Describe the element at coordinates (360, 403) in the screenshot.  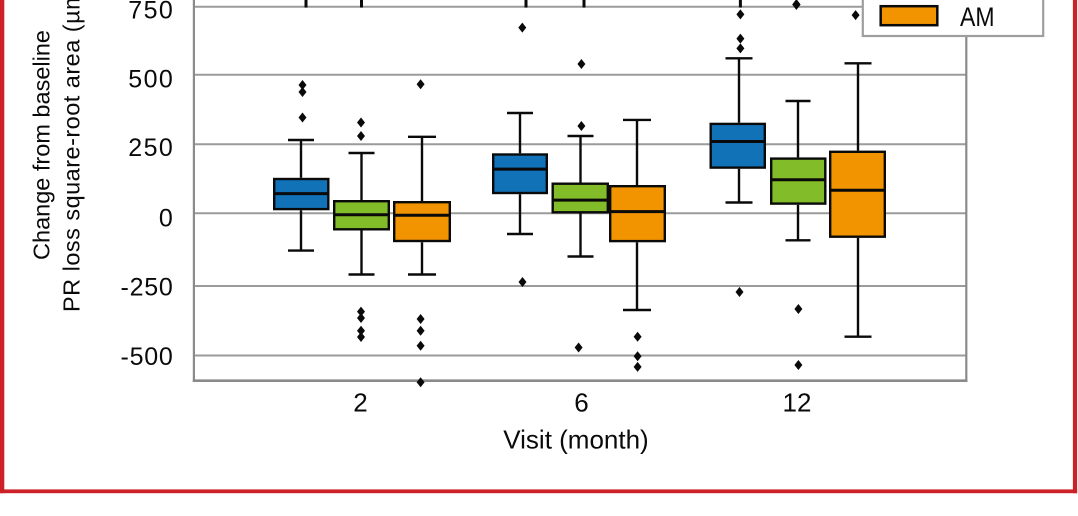
I see `svg-text: 2` at that location.